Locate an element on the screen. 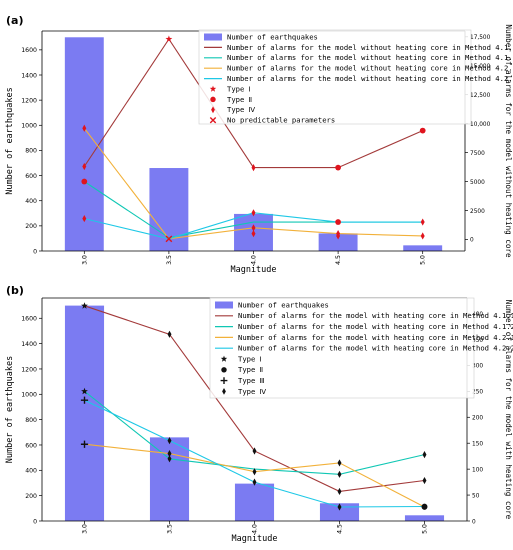 Image resolution: width=513 pixels, height=550 pixels. y-tick-label-right: 7500 is located at coordinates (477, 154).